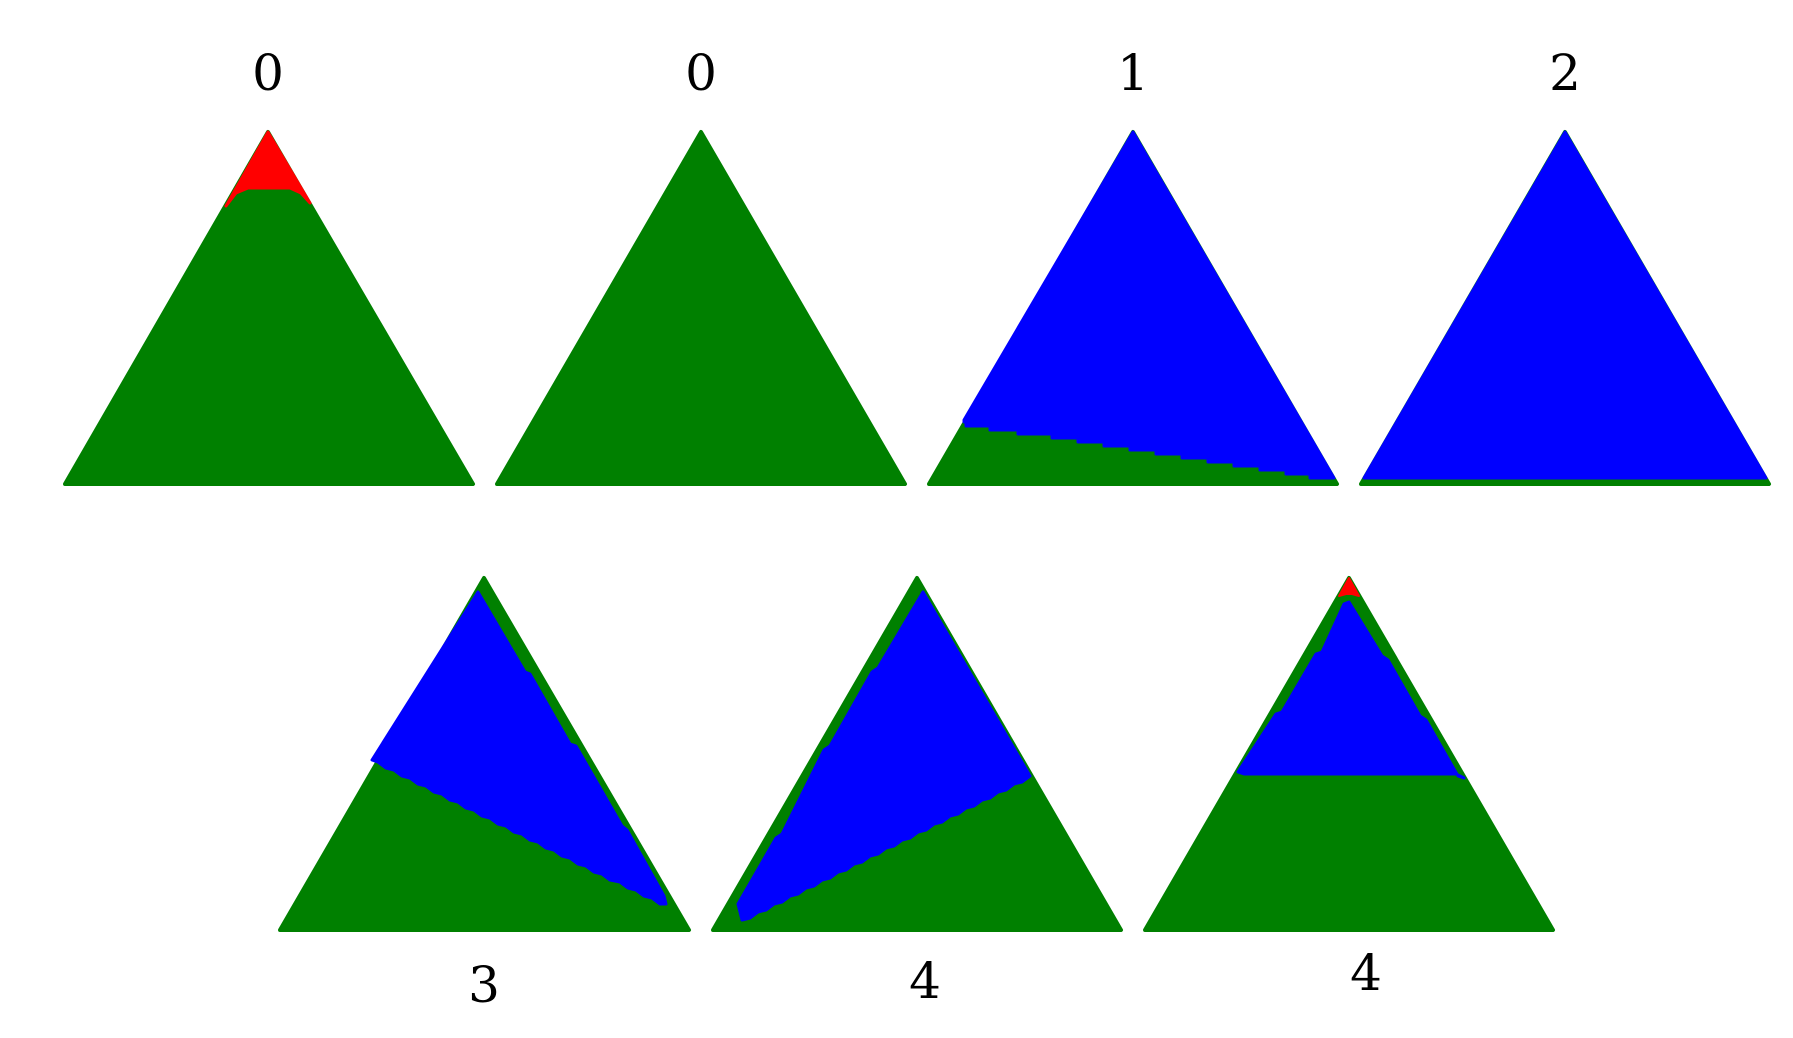 The width and height of the screenshot is (1793, 1038). I want to click on panel-5-blue-region, so click(519, 748).